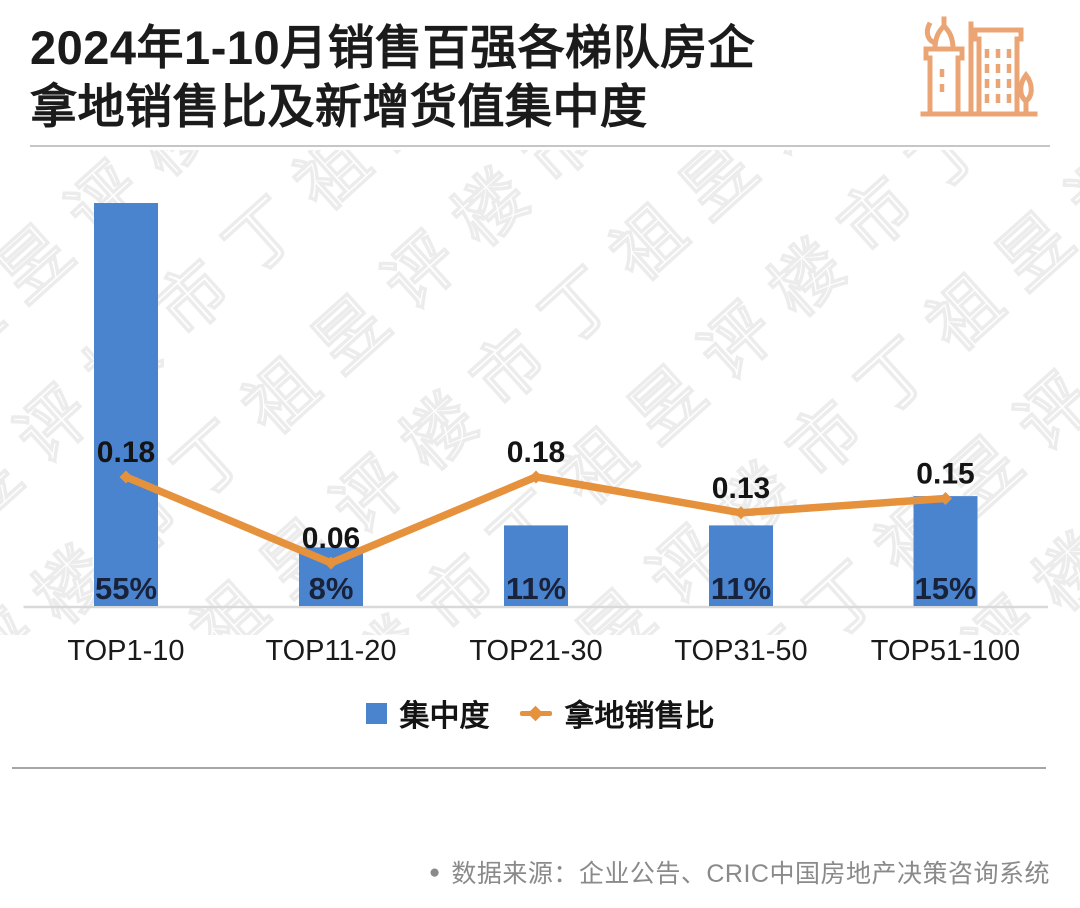 The width and height of the screenshot is (1080, 908). What do you see at coordinates (540, 146) in the screenshot?
I see `title-divider` at bounding box center [540, 146].